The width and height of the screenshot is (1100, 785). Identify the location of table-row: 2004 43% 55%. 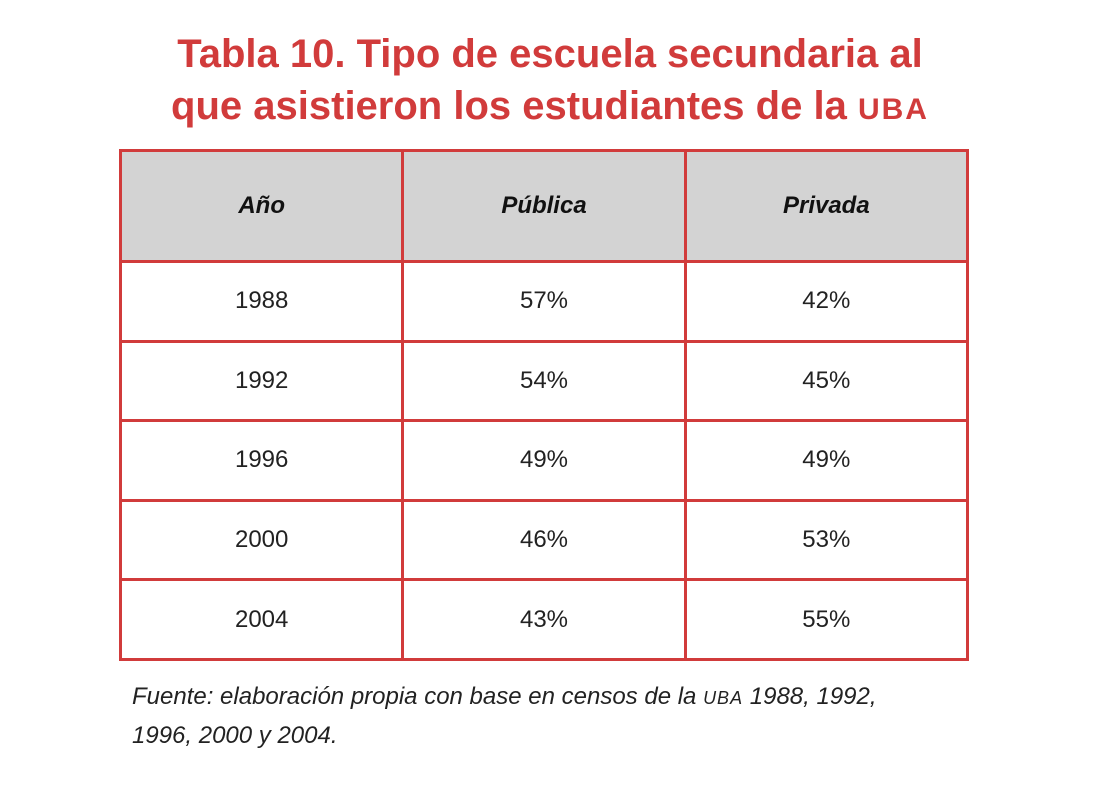
(544, 619).